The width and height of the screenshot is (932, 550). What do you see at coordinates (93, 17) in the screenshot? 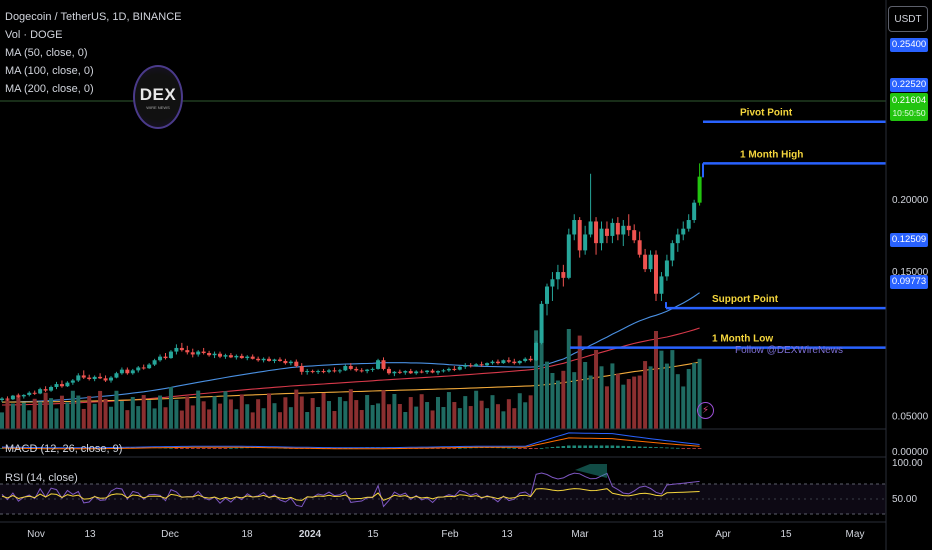
I see `legend-title: Dogecoin / TetherUS, 1D, BINANCE` at bounding box center [93, 17].